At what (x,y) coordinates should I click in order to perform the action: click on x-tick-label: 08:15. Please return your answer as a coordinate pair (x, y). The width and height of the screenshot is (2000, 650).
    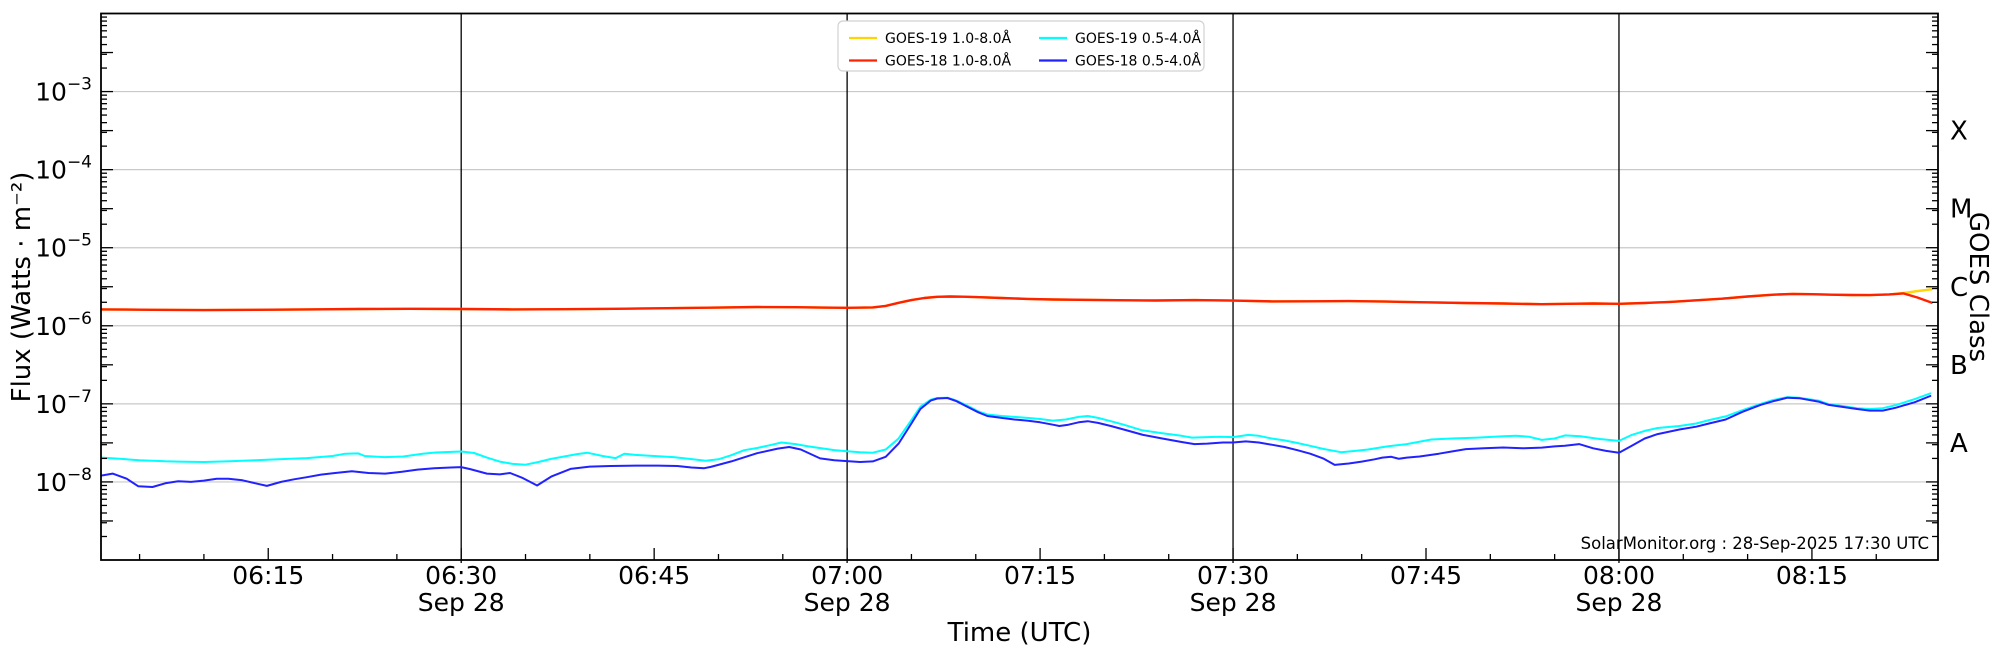
    Looking at the image, I should click on (1812, 575).